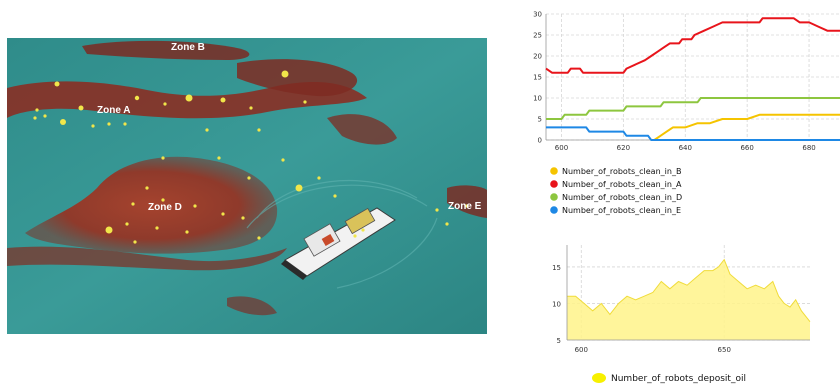  What do you see at coordinates (537, 57) in the screenshot?
I see `y-tick-label: 20` at bounding box center [537, 57].